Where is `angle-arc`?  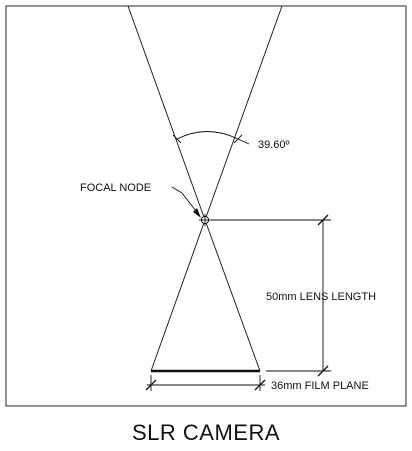
angle-arc is located at coordinates (207, 135).